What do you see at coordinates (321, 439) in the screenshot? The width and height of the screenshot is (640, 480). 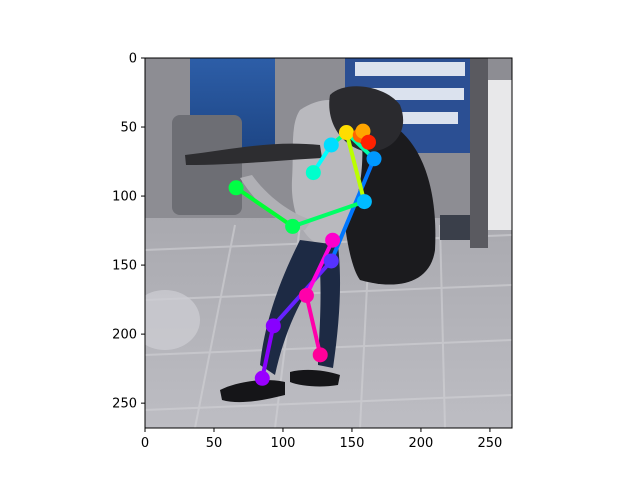 I see `x-axis: 0 50 100 150 200 250` at bounding box center [321, 439].